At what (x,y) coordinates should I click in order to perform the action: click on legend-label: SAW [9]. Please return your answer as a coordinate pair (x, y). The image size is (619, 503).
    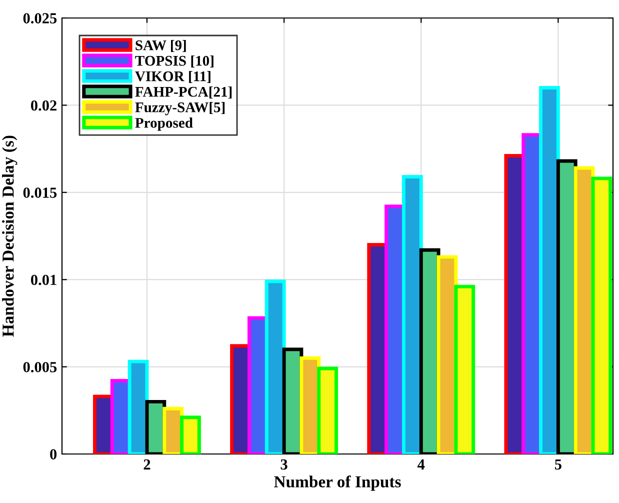
    Looking at the image, I should click on (161, 46).